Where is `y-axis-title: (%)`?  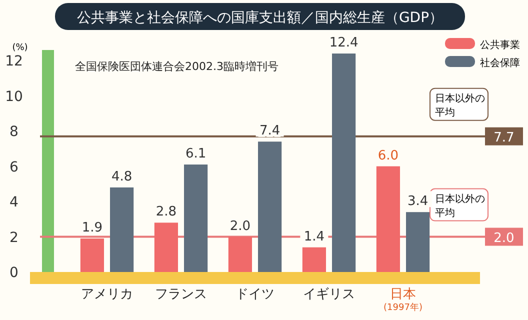
y-axis-title: (%) is located at coordinates (20, 48).